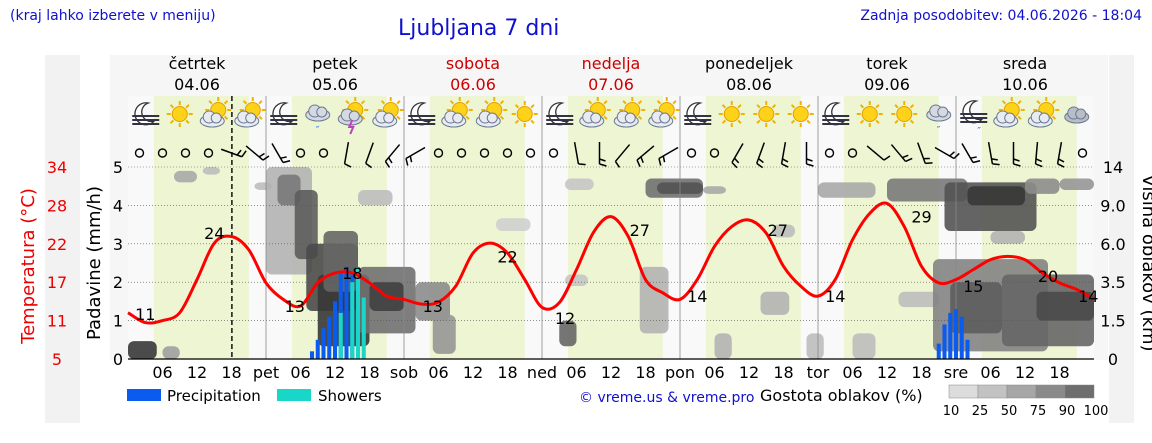 This screenshot has height=443, width=1152. I want to click on cloudy-icon, so click(1077, 115).